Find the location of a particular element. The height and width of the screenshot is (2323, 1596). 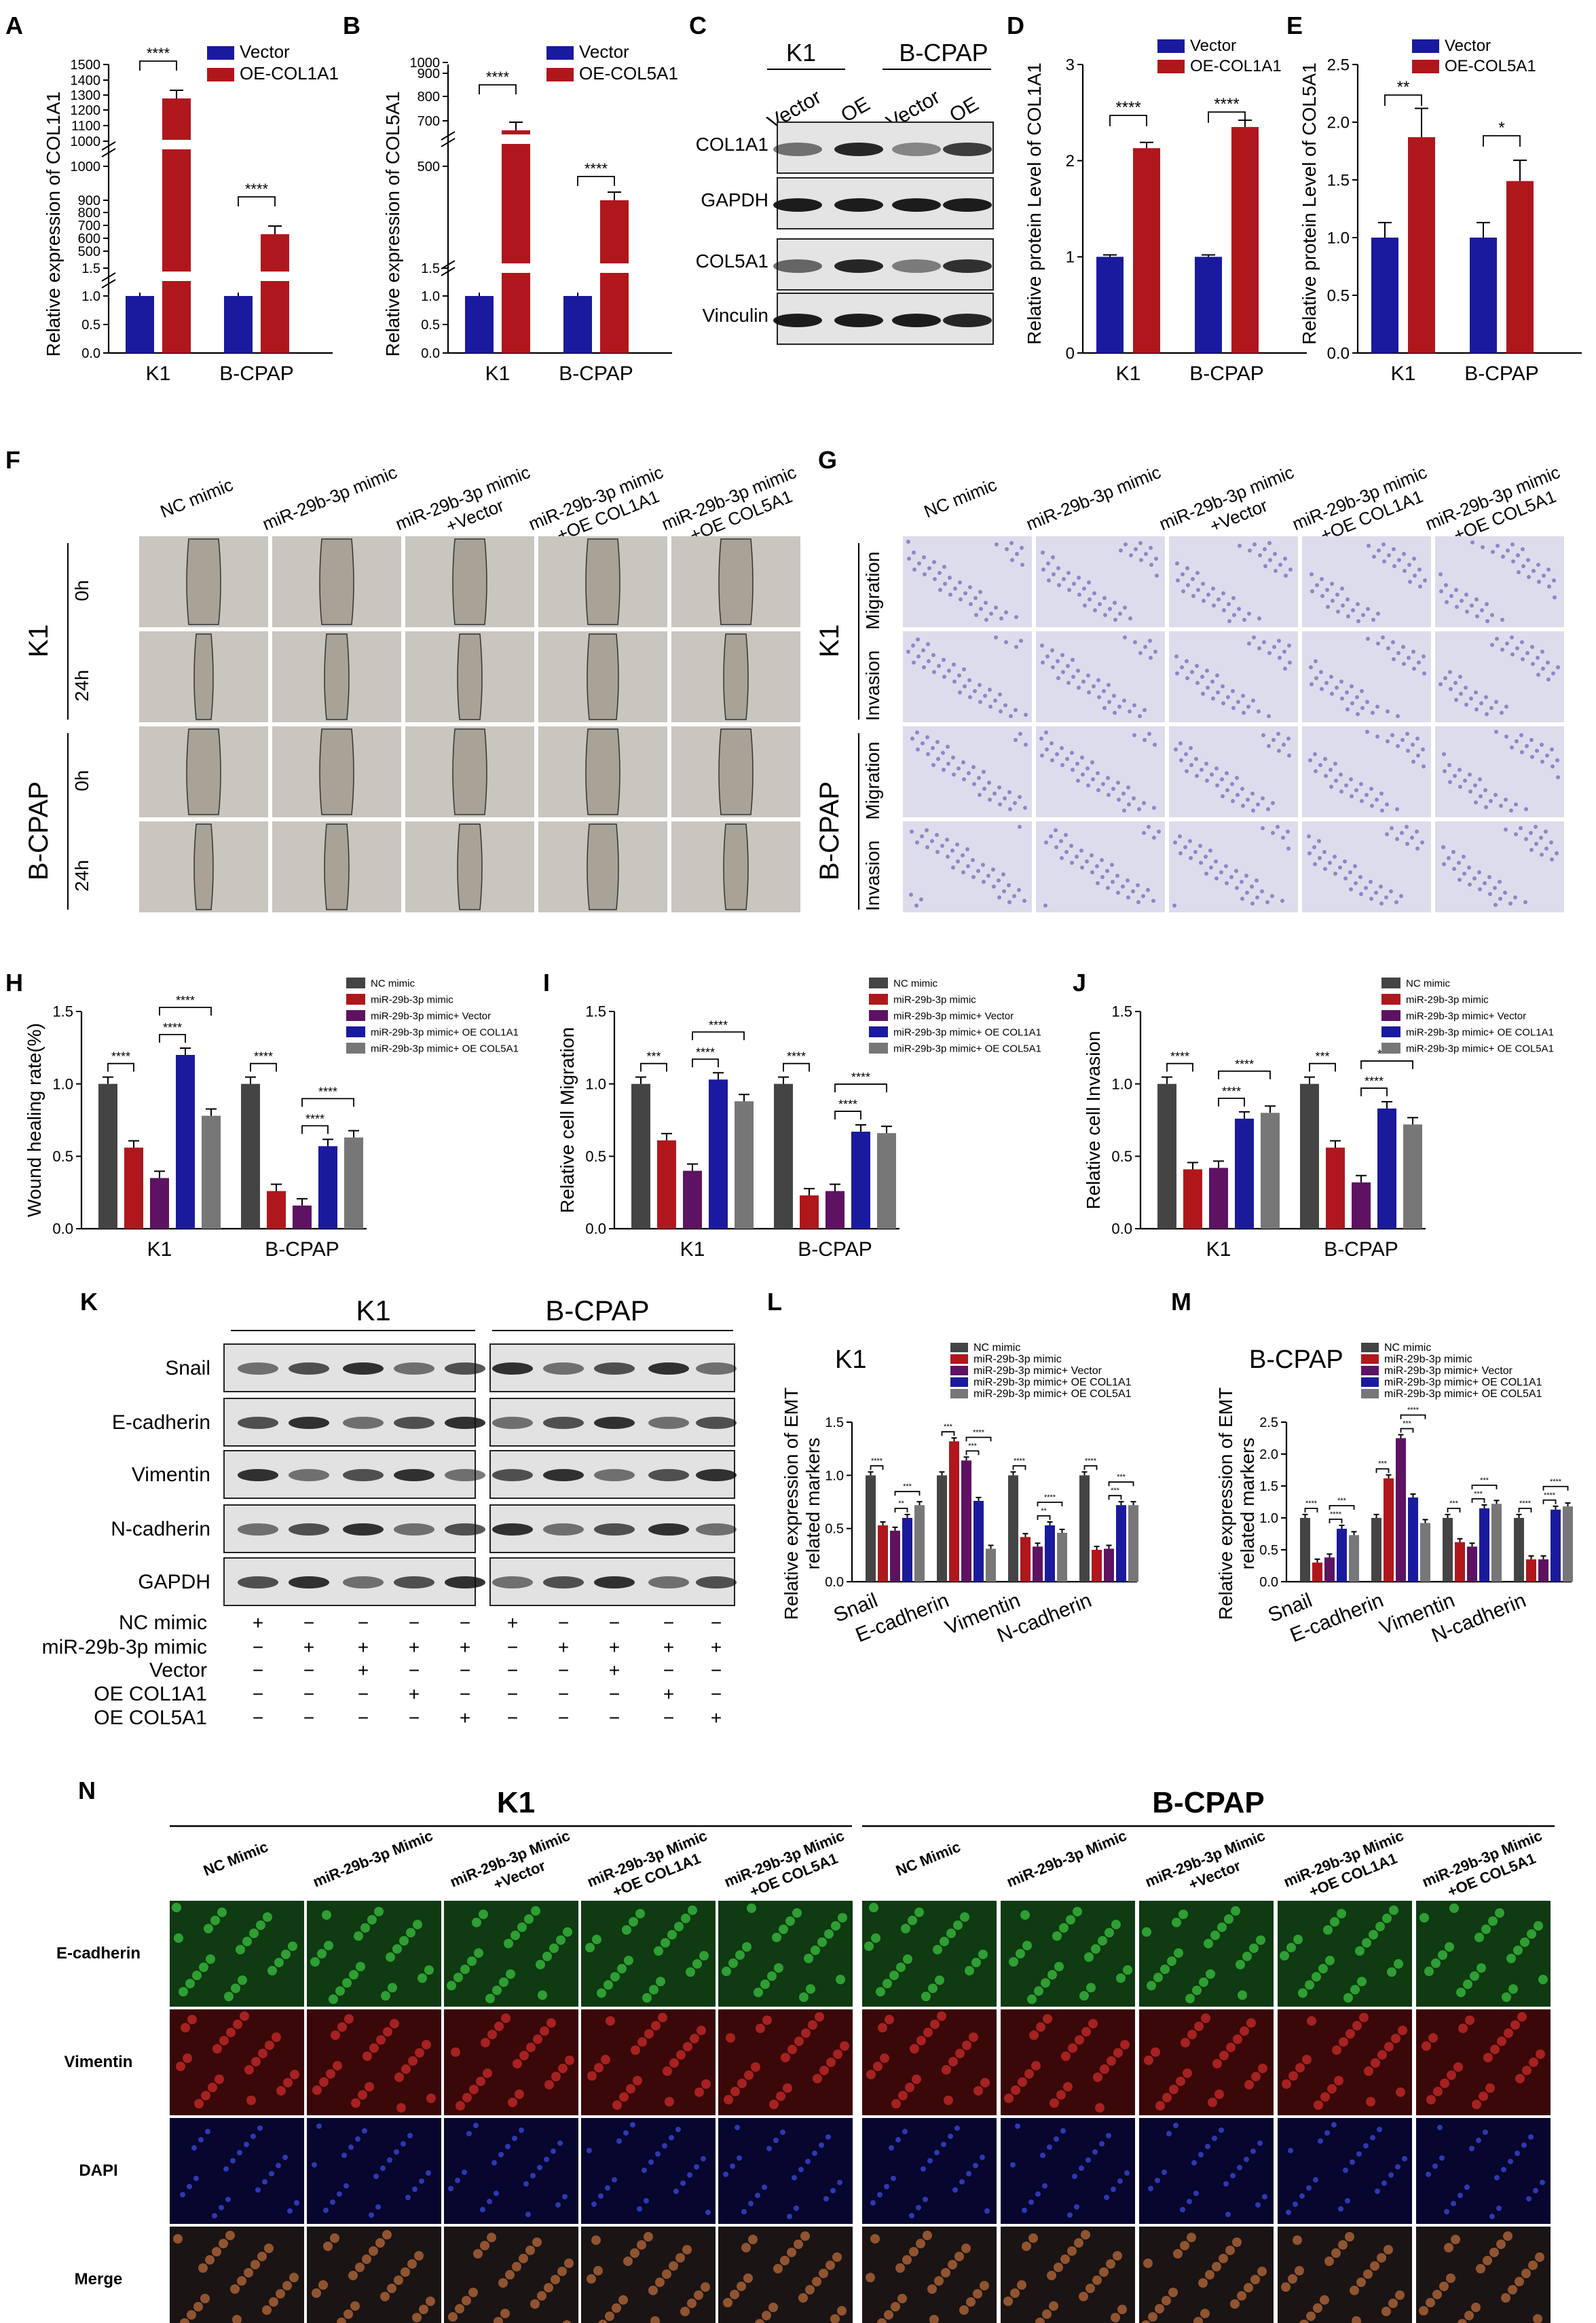

A-category: K1 is located at coordinates (158, 374).